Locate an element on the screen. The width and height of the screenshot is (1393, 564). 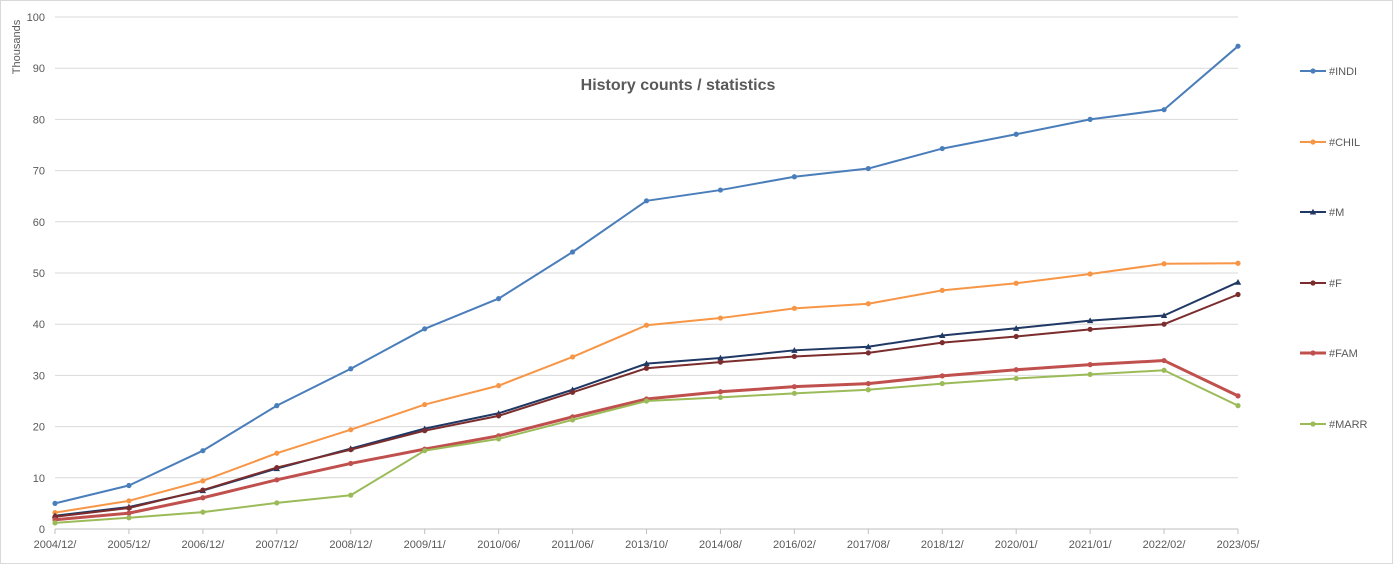
y-tick-label: 70 is located at coordinates (39, 172).